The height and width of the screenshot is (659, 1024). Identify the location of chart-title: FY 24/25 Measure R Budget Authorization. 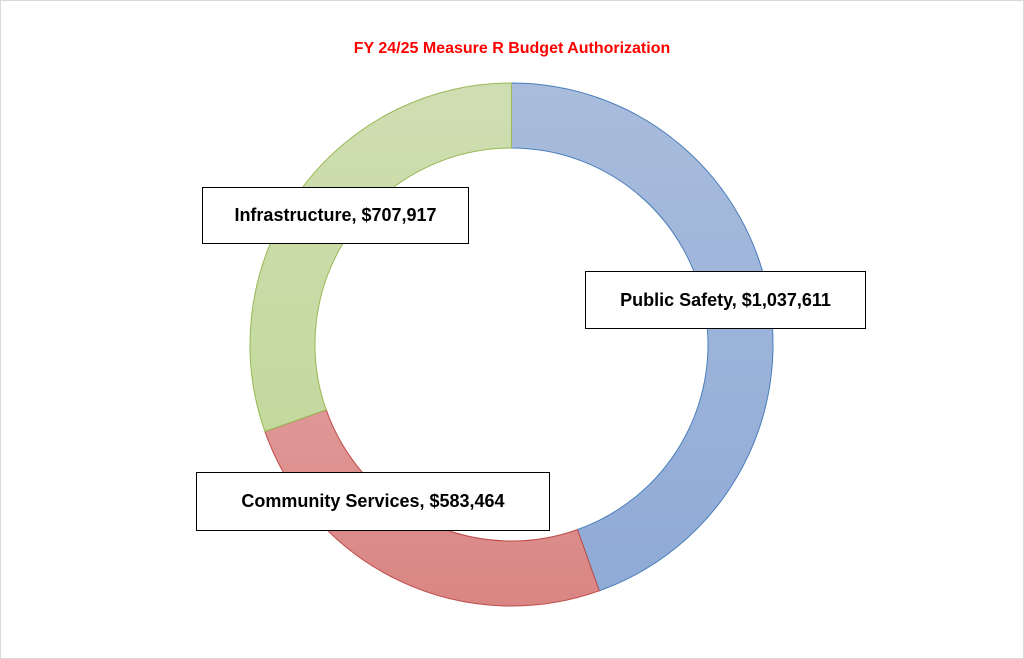
(512, 48).